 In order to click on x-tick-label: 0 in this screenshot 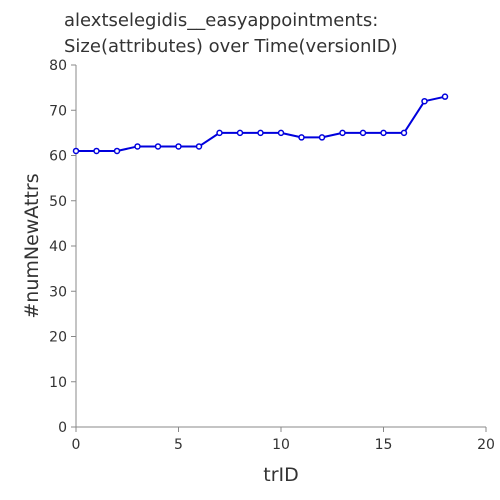, I will do `click(76, 445)`.